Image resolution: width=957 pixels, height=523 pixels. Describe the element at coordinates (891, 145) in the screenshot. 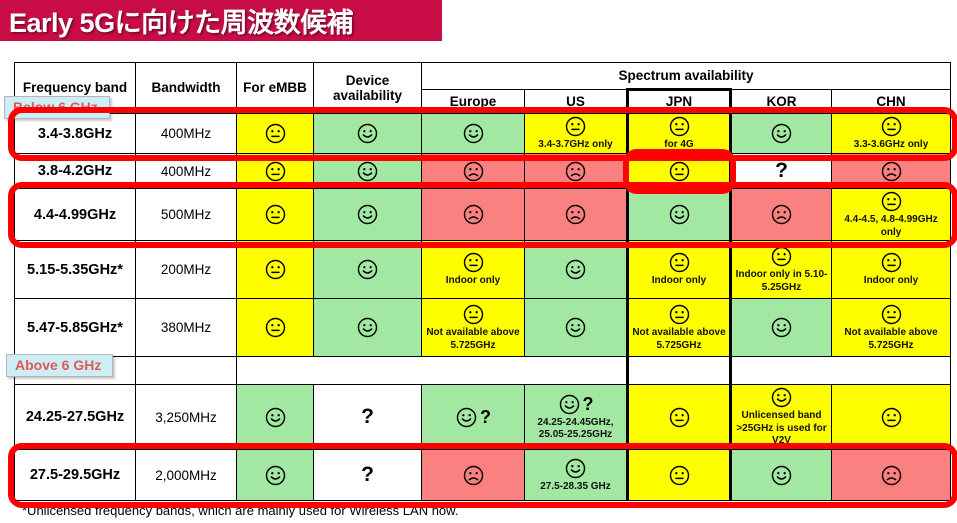

I see `availability-note: 3.3-3.6GHz only` at that location.